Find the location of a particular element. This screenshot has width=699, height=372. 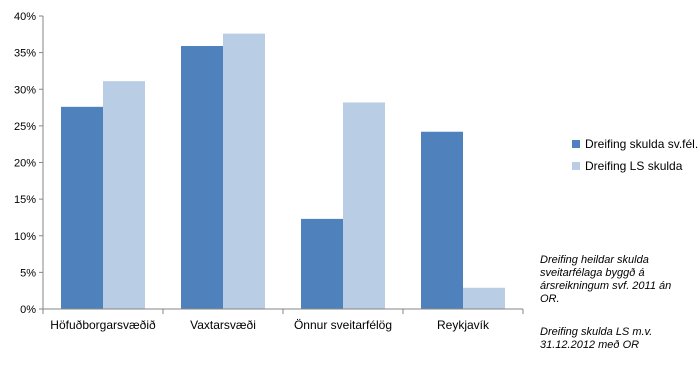

legend-item: Dreifing LS skulda is located at coordinates (635, 166).